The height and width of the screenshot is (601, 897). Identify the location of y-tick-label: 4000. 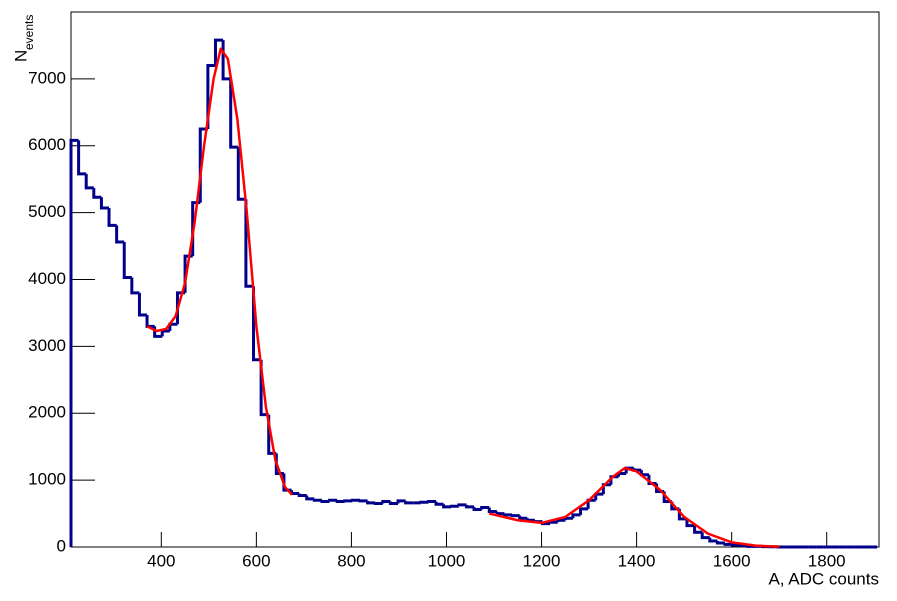
(47, 278).